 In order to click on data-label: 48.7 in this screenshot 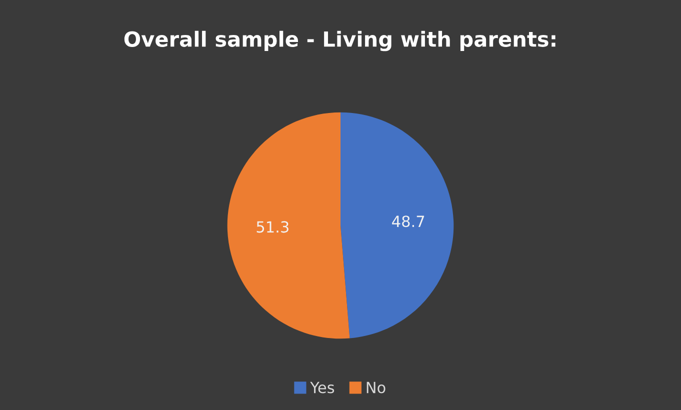, I will do `click(408, 222)`.